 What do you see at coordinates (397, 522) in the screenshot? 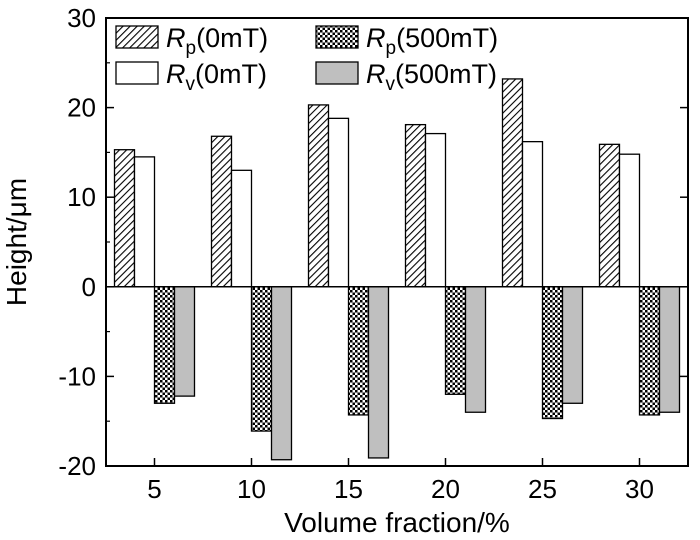
I see `x-axis-label: Volume fraction/%` at bounding box center [397, 522].